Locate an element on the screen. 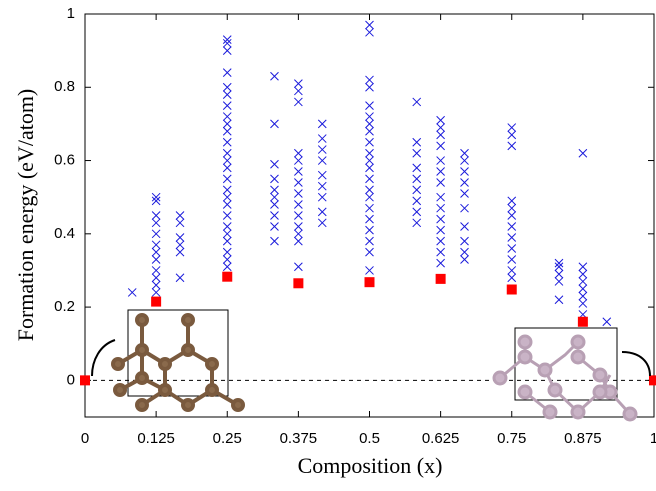 This screenshot has height=491, width=656. y-tick-label: 0 is located at coordinates (71, 379).